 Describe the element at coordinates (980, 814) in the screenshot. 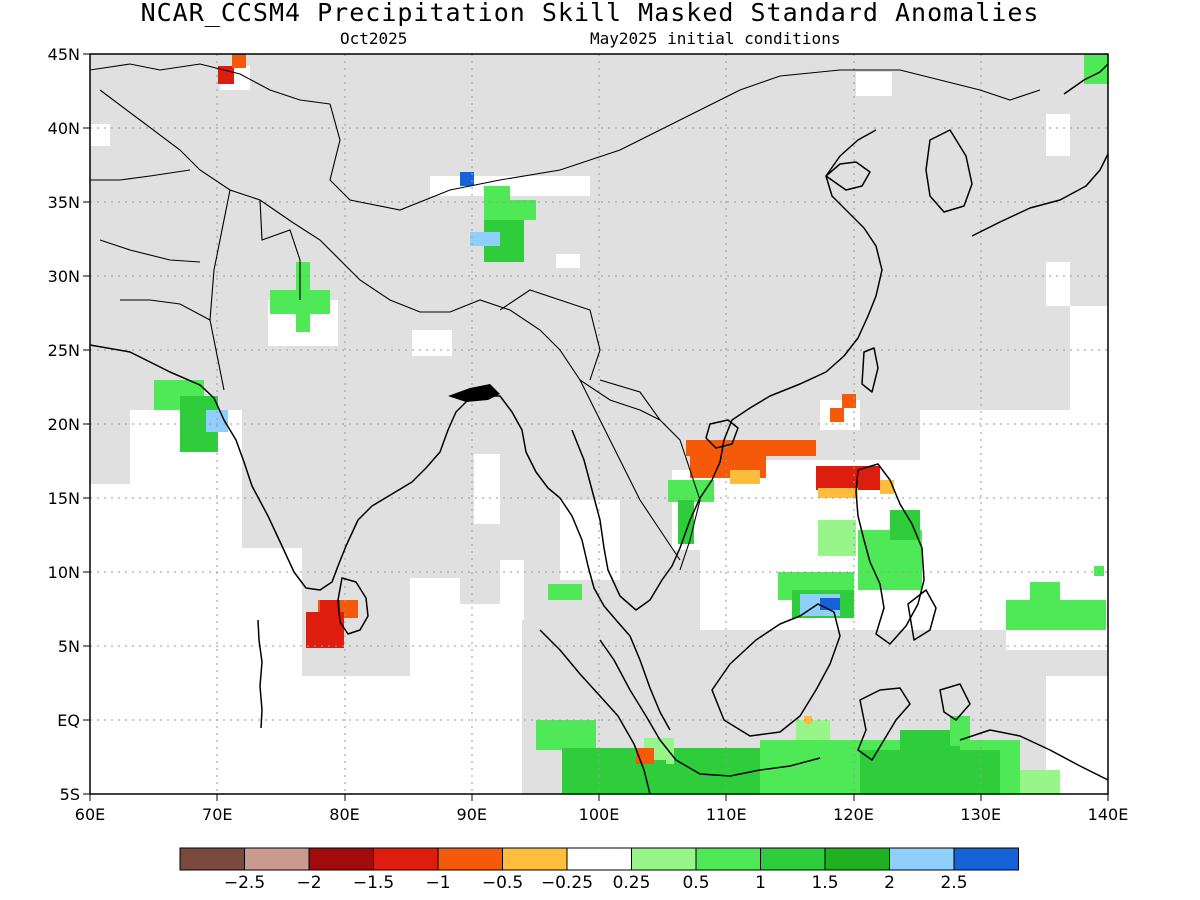

I see `x-tick-label: 130E` at that location.